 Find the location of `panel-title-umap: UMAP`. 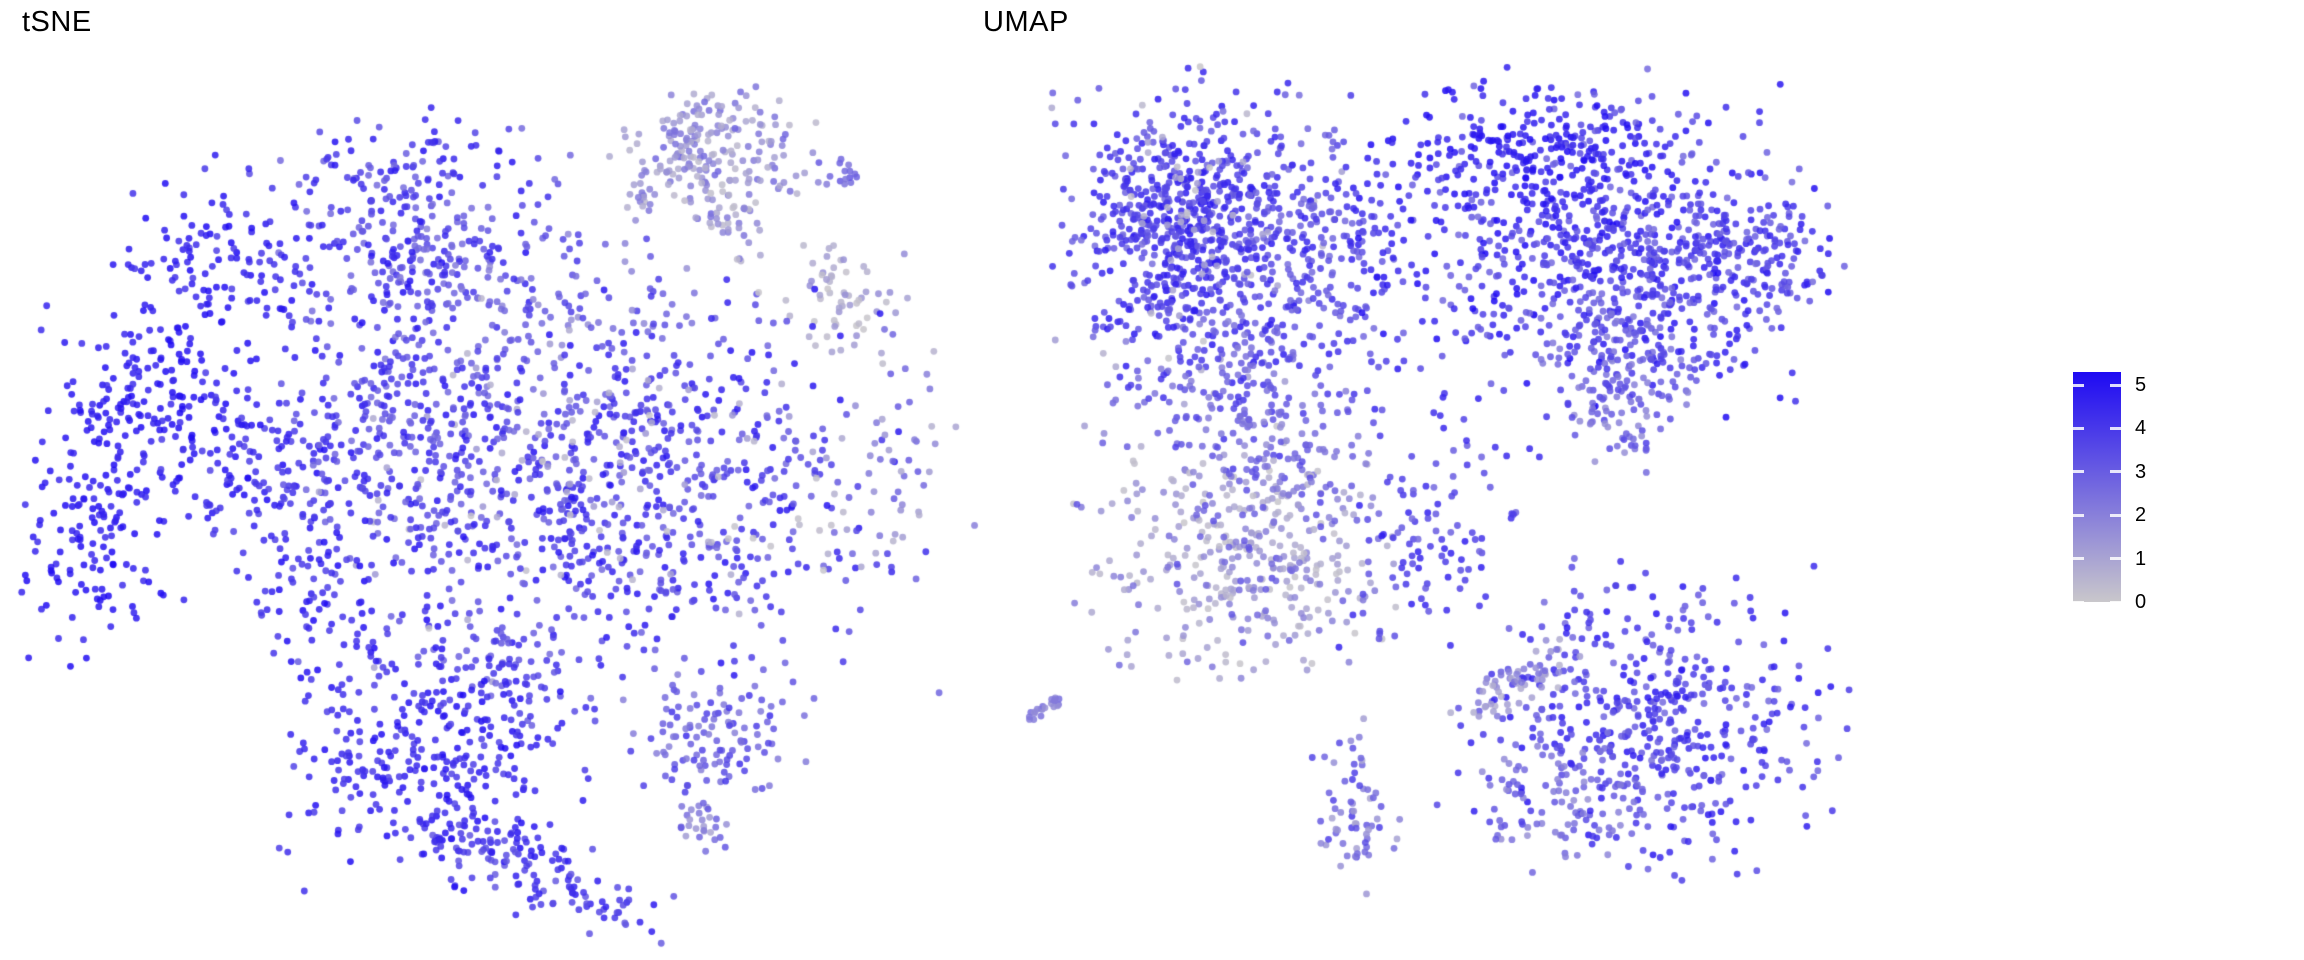

panel-title-umap: UMAP is located at coordinates (1026, 22).